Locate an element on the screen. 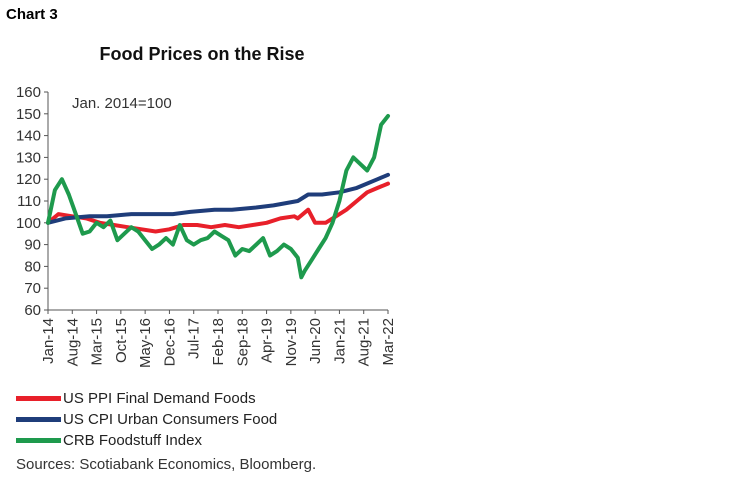  y-tick-label: 70 is located at coordinates (32, 288).